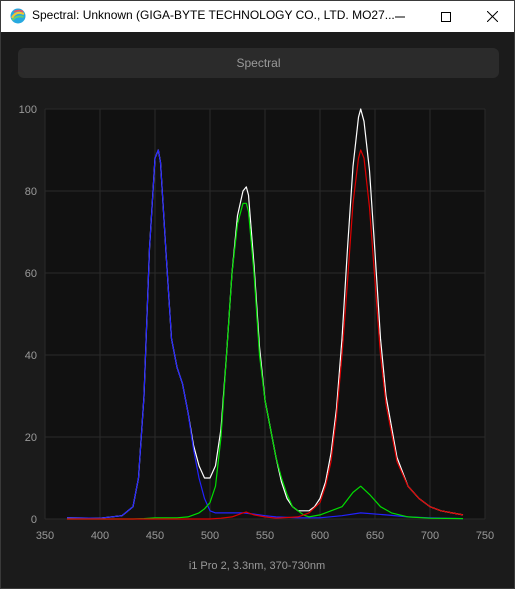  Describe the element at coordinates (28, 110) in the screenshot. I see `y-tick-label: 100` at that location.